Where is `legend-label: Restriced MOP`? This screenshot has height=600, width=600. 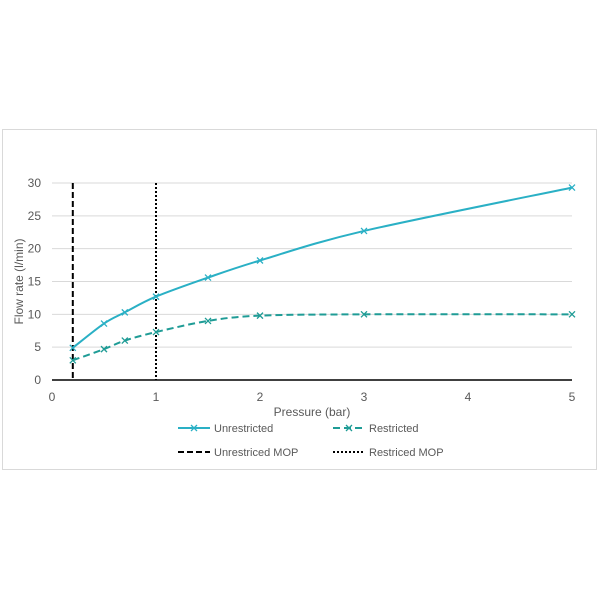 legend-label: Restriced MOP is located at coordinates (406, 453).